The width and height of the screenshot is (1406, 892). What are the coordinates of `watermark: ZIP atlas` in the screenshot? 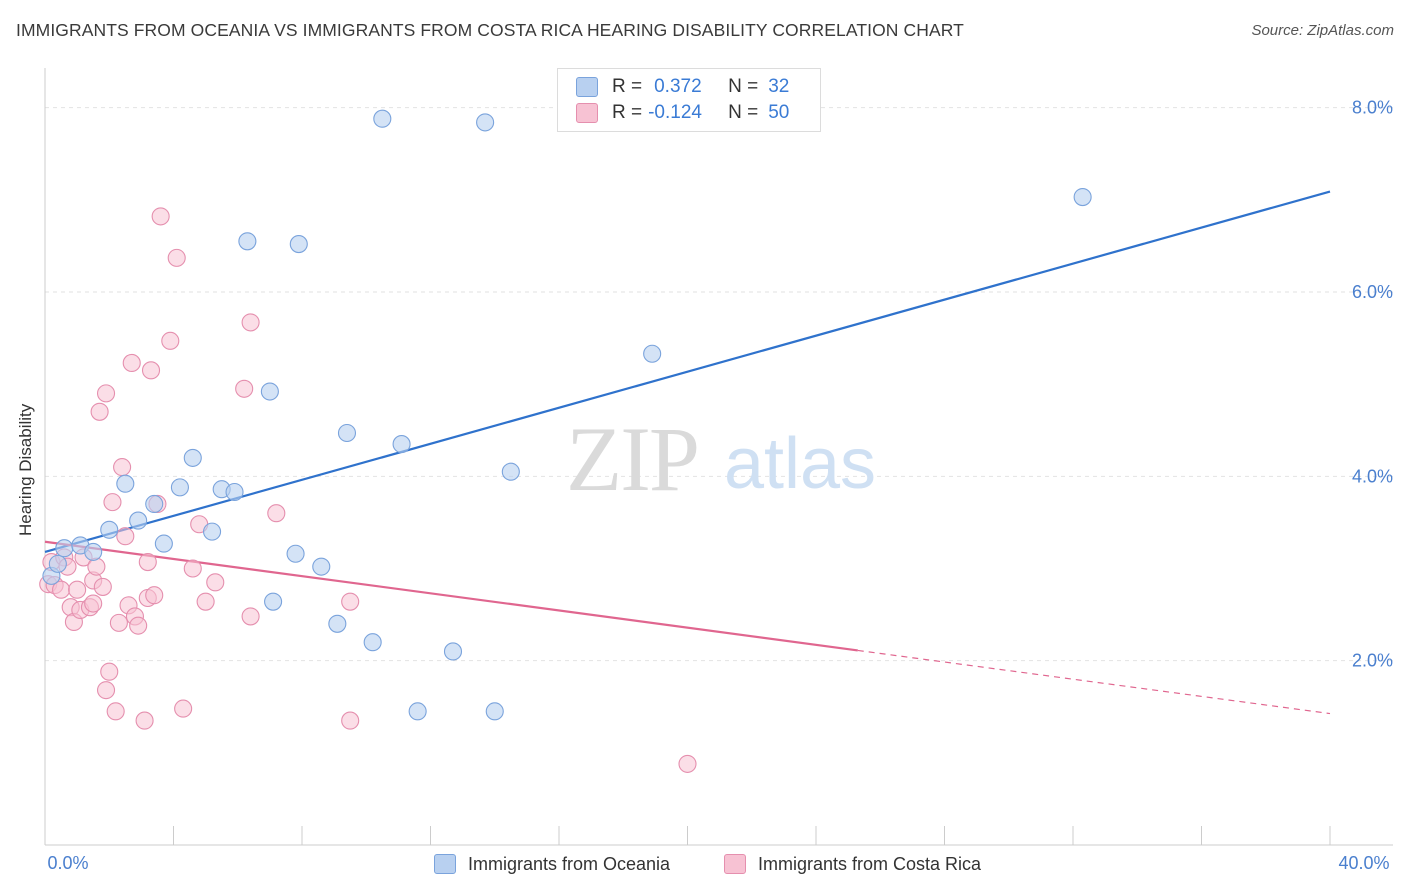 It's located at (721, 459).